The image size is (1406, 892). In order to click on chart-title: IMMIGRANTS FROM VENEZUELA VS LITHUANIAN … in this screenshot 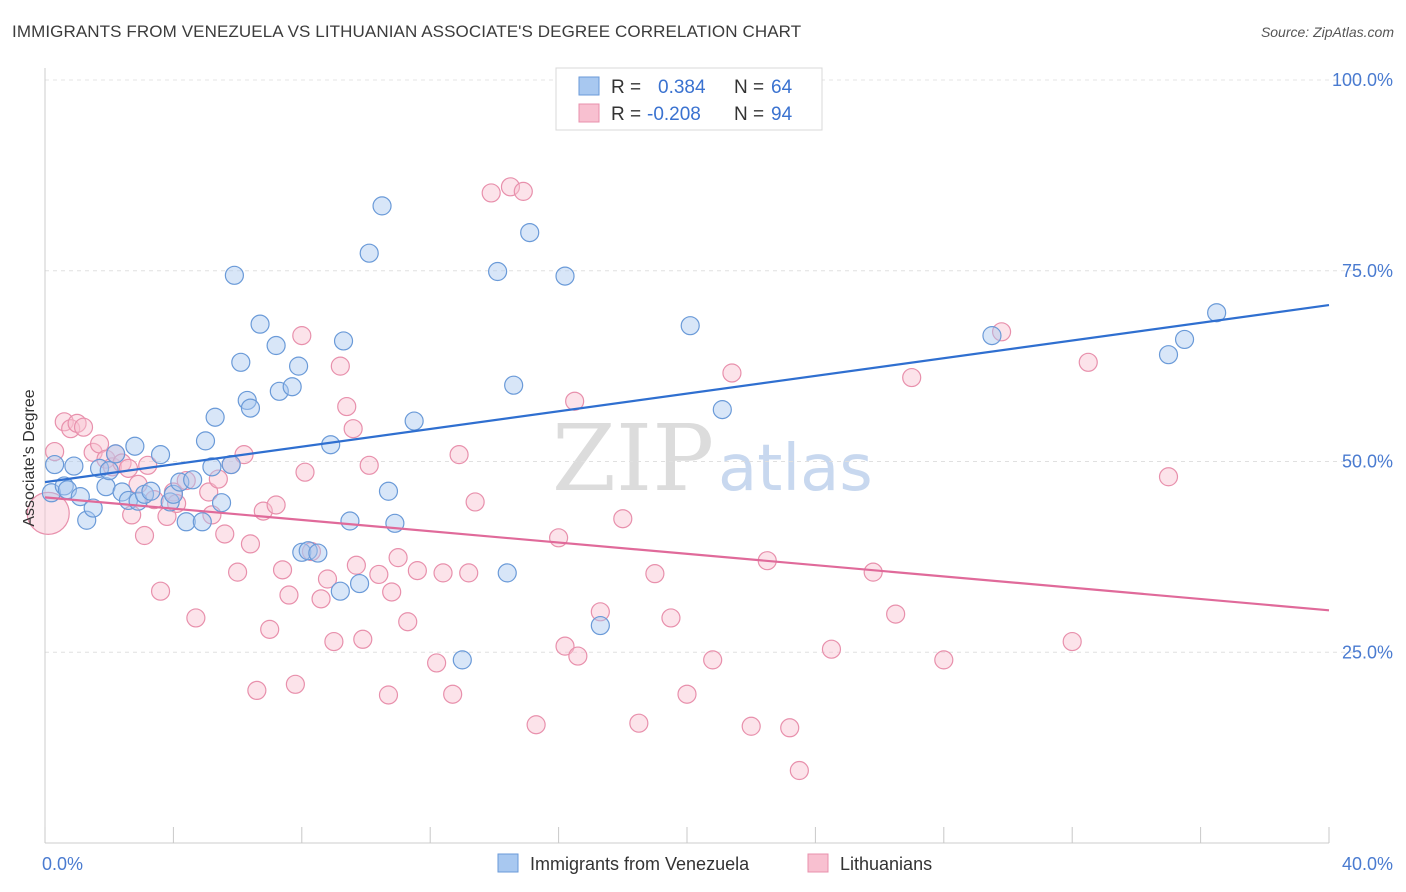, I will do `click(407, 31)`.